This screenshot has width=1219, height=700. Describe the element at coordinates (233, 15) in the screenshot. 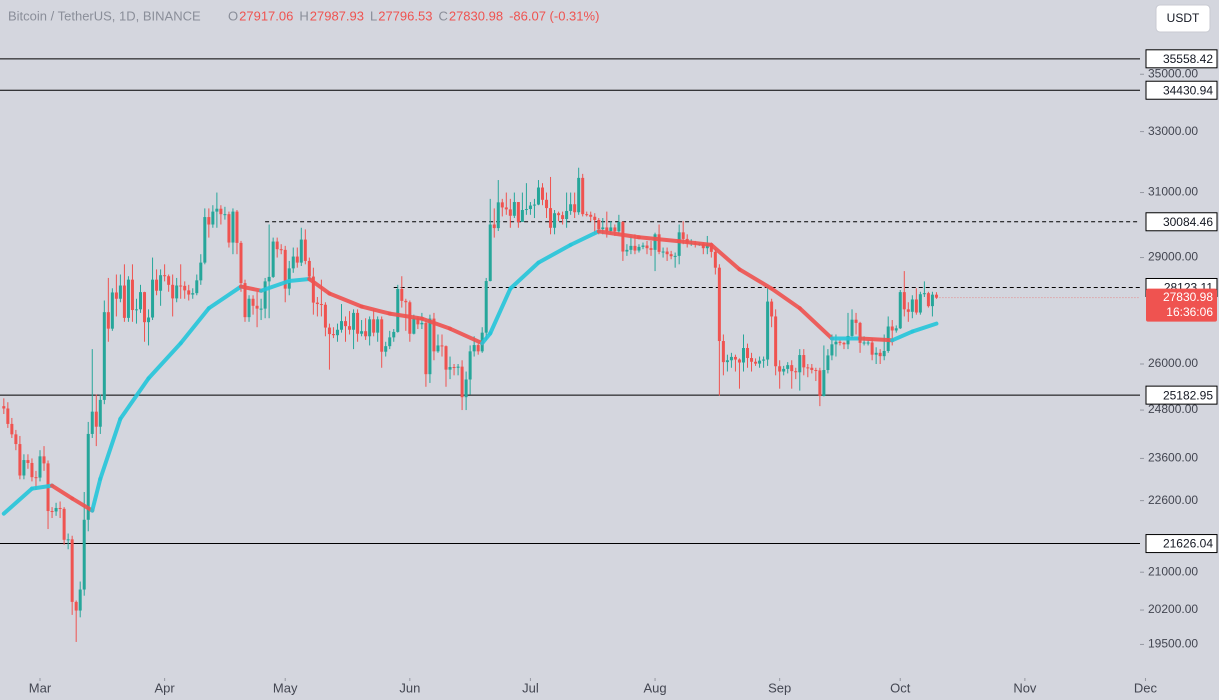

I see `ohlc-key: O` at that location.